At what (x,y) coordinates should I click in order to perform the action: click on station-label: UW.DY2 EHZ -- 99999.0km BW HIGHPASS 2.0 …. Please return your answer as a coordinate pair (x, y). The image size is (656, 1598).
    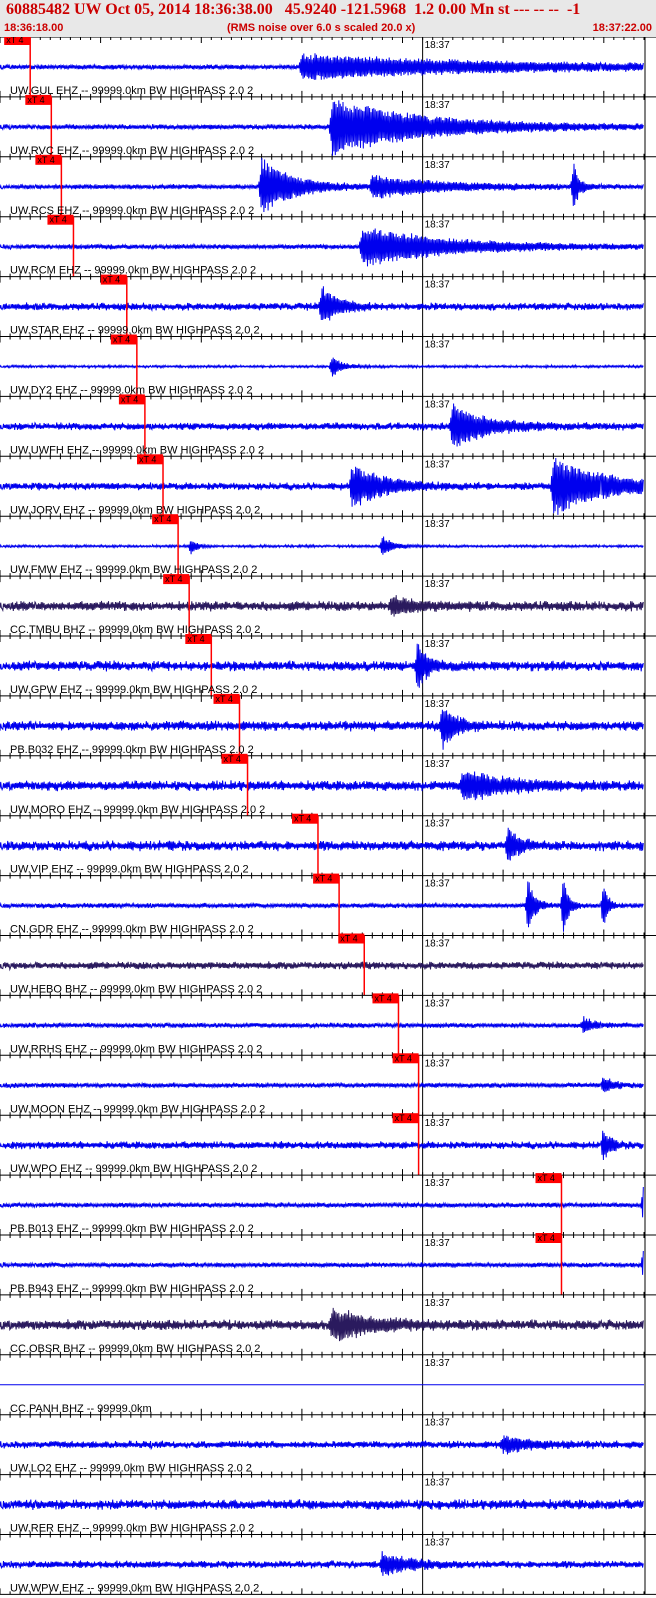
    Looking at the image, I should click on (131, 391).